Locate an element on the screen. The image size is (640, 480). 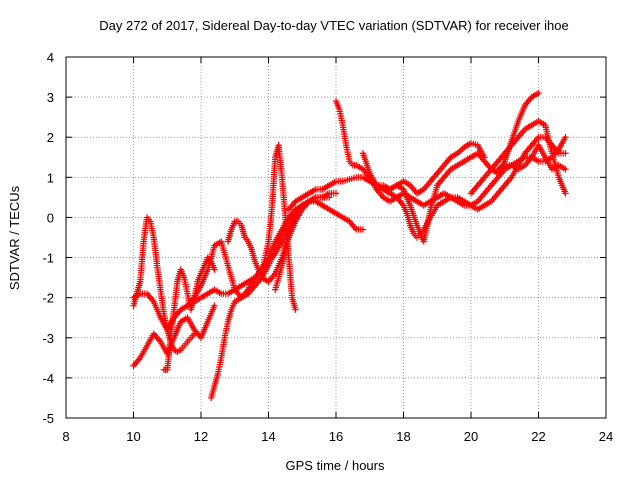
x-tick-label: 16 is located at coordinates (336, 436).